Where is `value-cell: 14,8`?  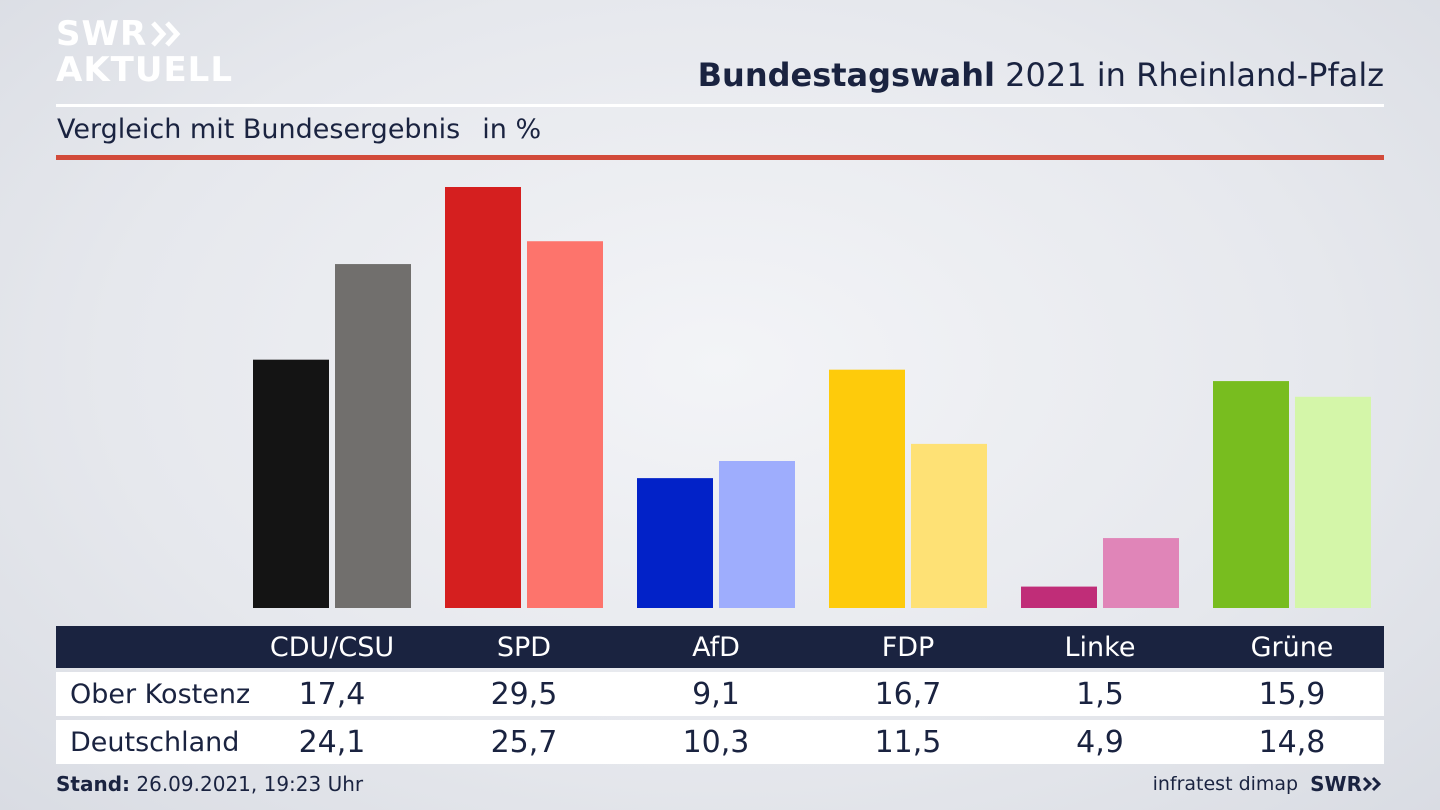
value-cell: 14,8 is located at coordinates (1292, 742).